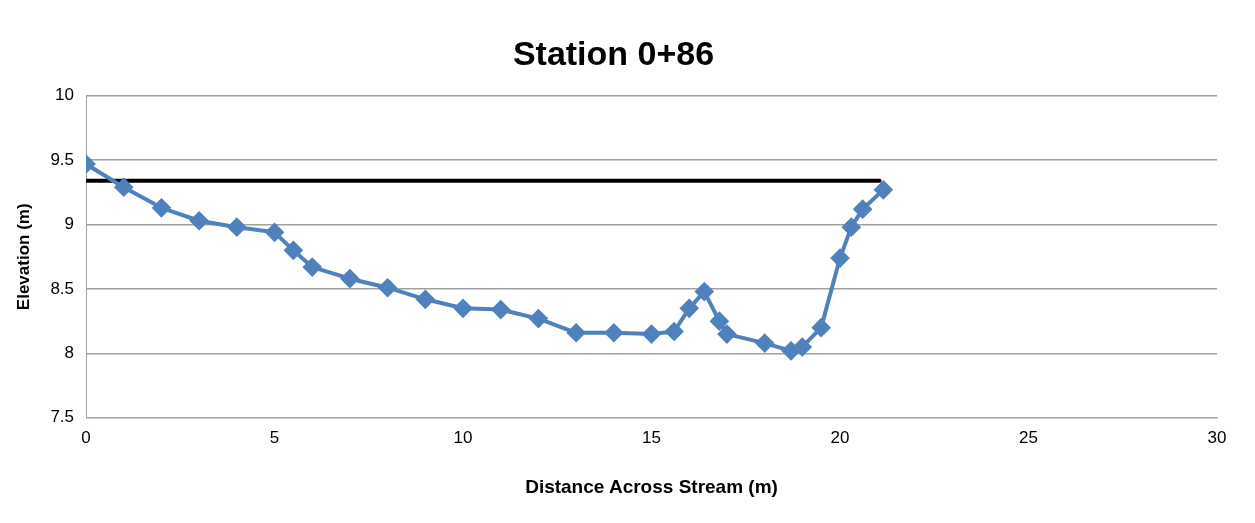  I want to click on x-axis-title: Distance Across Stream (m), so click(651, 486).